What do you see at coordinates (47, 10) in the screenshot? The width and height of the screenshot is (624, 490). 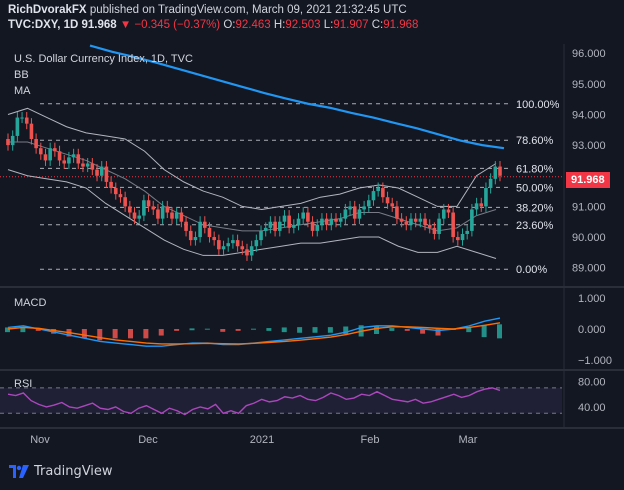 I see `author-name: RichDvorakFX` at bounding box center [47, 10].